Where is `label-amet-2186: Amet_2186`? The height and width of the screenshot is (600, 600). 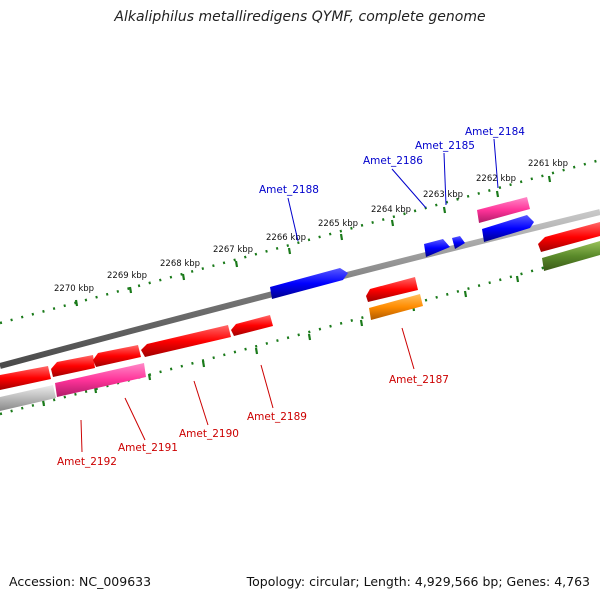
label-amet-2186: Amet_2186 is located at coordinates (393, 161).